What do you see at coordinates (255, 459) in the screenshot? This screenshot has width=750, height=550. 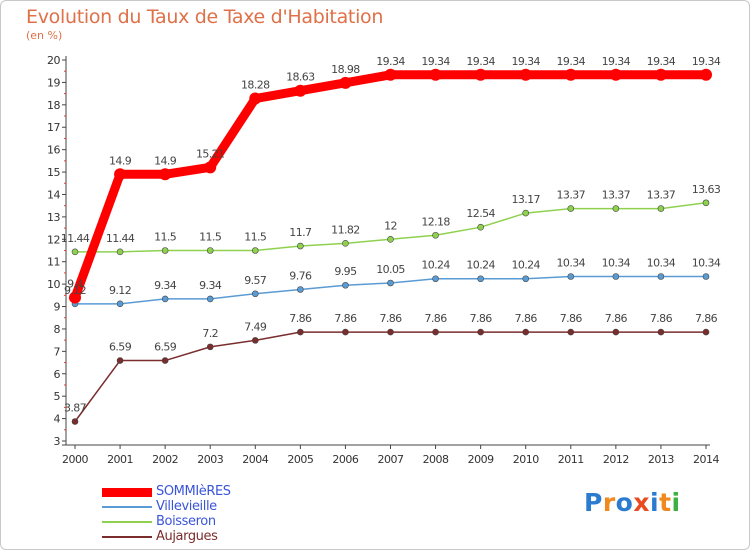 I see `x-tick-label: 2004` at bounding box center [255, 459].